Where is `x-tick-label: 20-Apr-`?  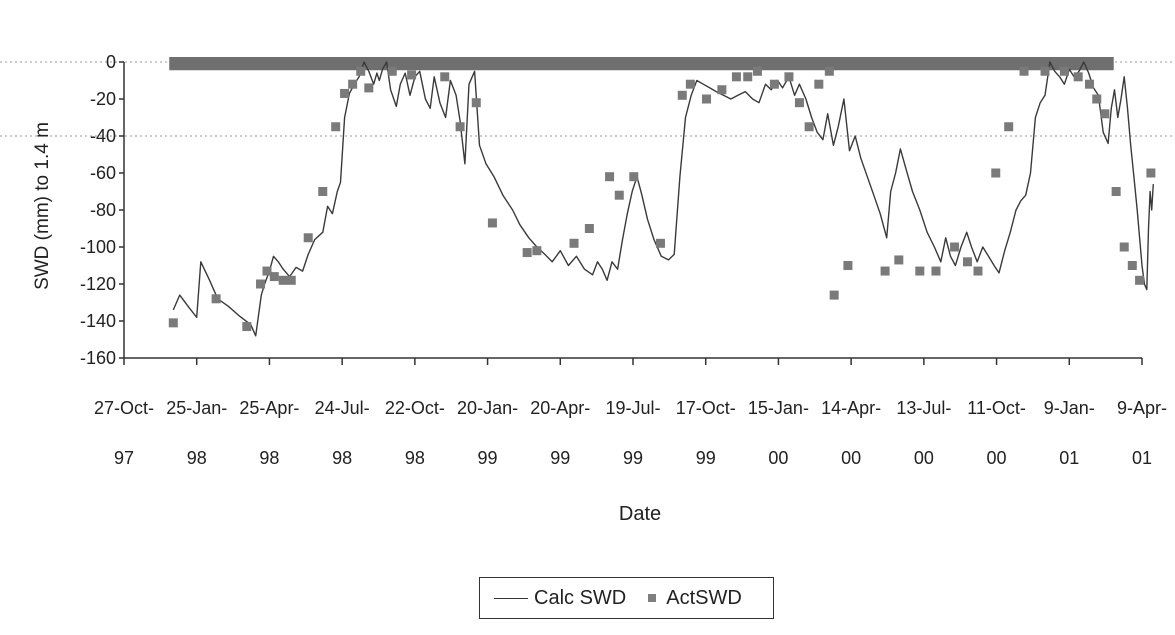
x-tick-label: 20-Apr- is located at coordinates (560, 408).